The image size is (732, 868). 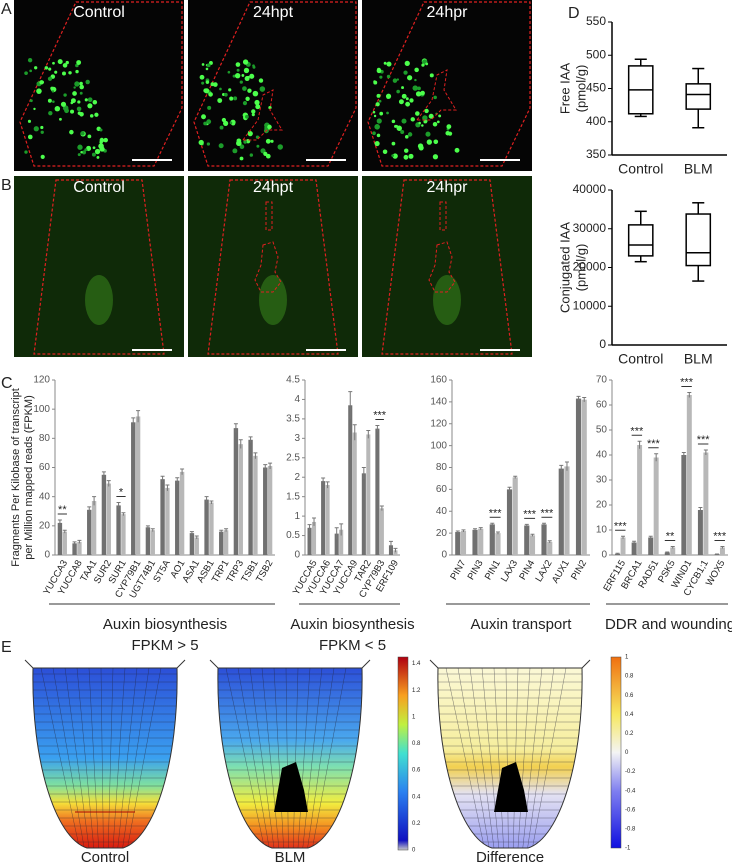 I want to click on y-tick-label: 160, so click(x=438, y=380).